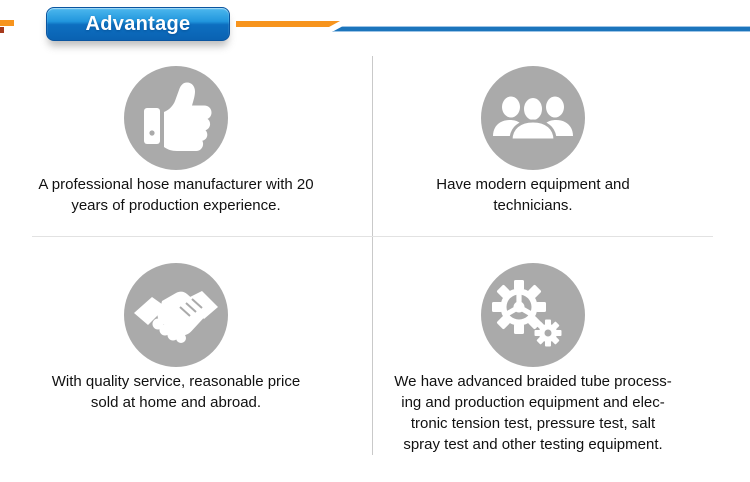  What do you see at coordinates (533, 195) in the screenshot?
I see `feature-text: Have modern equipment and technicians.` at bounding box center [533, 195].